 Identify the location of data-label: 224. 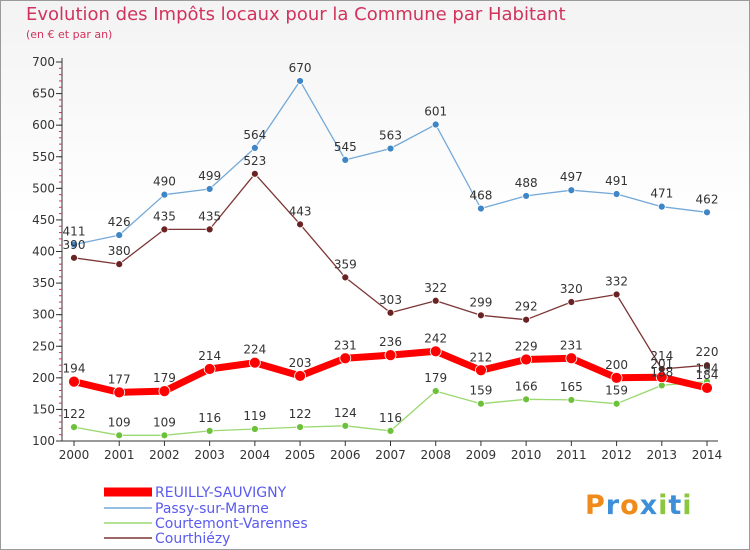
(254, 350).